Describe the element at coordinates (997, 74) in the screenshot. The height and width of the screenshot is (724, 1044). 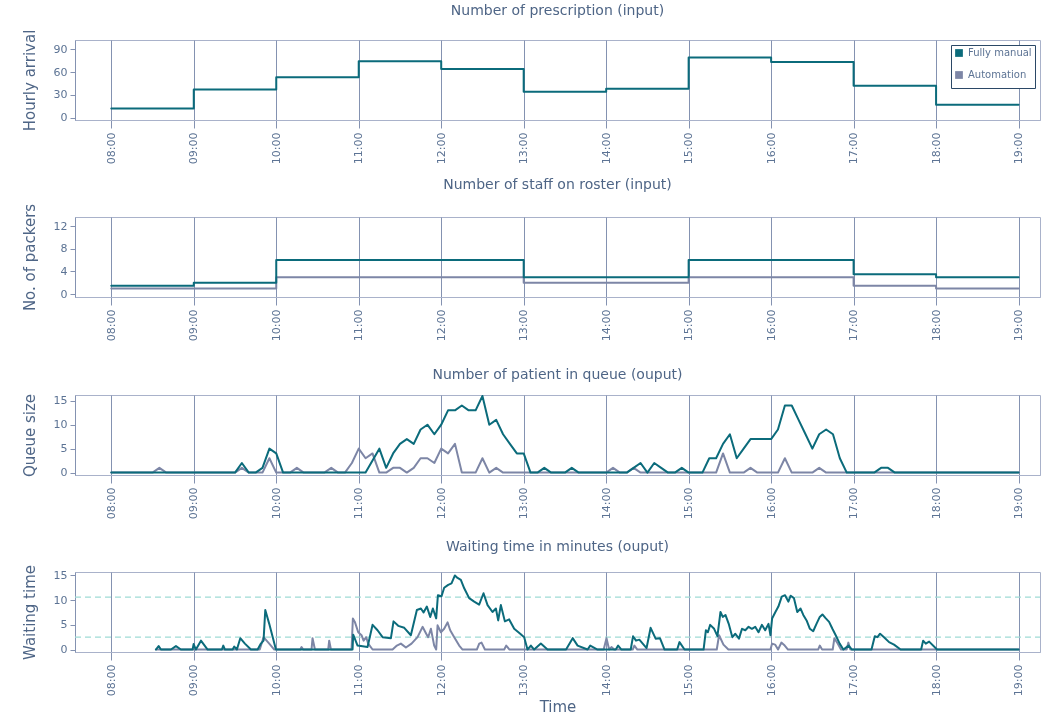
I see `legend-label: Automation` at that location.